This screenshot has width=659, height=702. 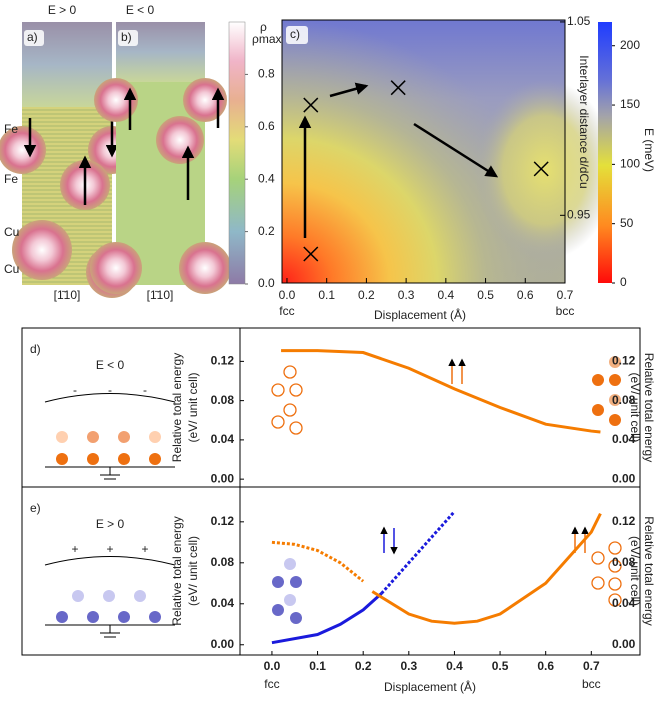 I want to click on colorbar-tick-label: 200, so click(x=630, y=45).